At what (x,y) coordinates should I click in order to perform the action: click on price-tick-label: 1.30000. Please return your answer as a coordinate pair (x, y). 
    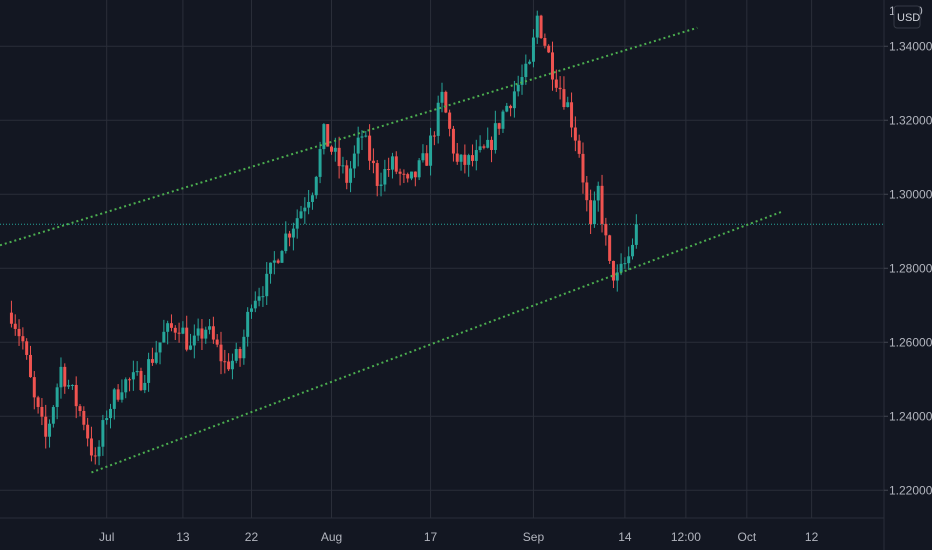
    Looking at the image, I should click on (910, 194).